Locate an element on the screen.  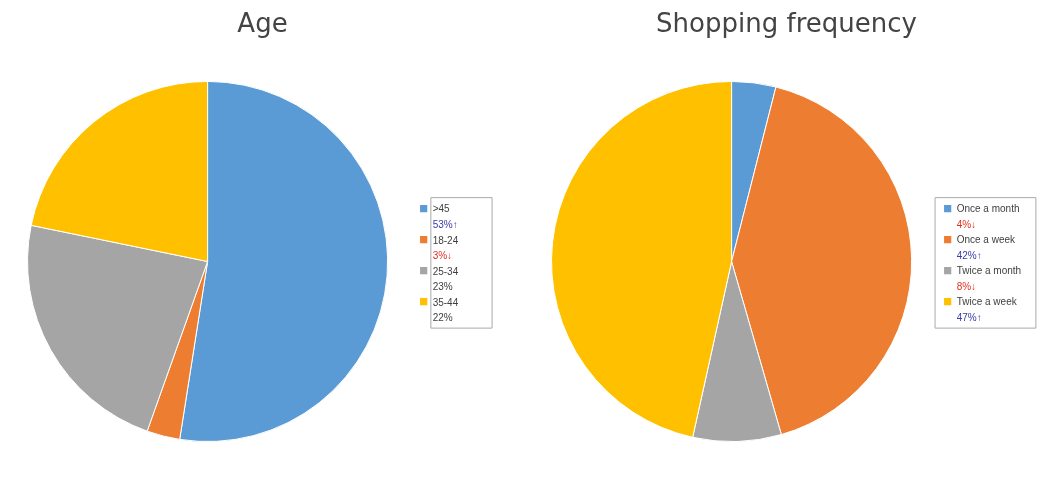
chart-title: Shopping frequency is located at coordinates (786, 22).